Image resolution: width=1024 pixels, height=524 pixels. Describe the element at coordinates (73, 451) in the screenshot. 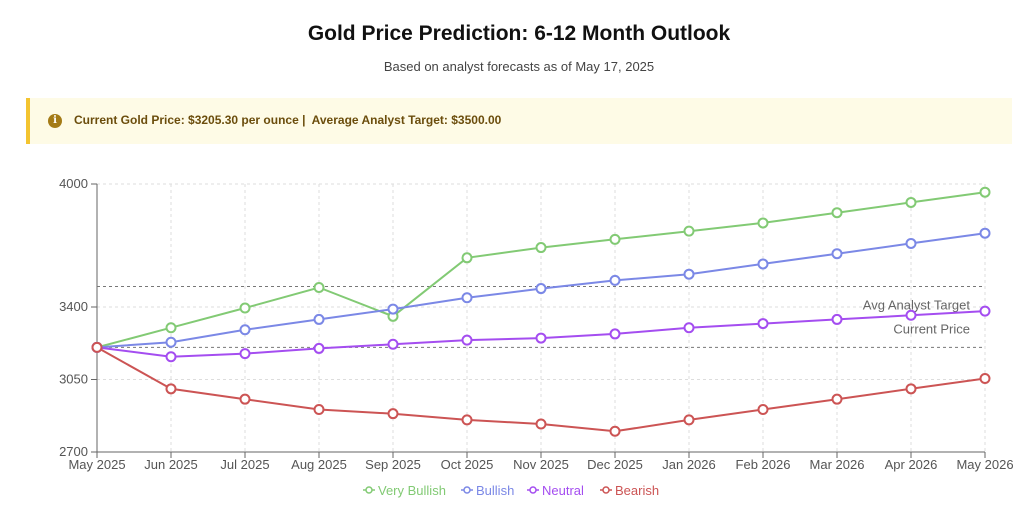

I see `y-tick-label: 2700` at that location.